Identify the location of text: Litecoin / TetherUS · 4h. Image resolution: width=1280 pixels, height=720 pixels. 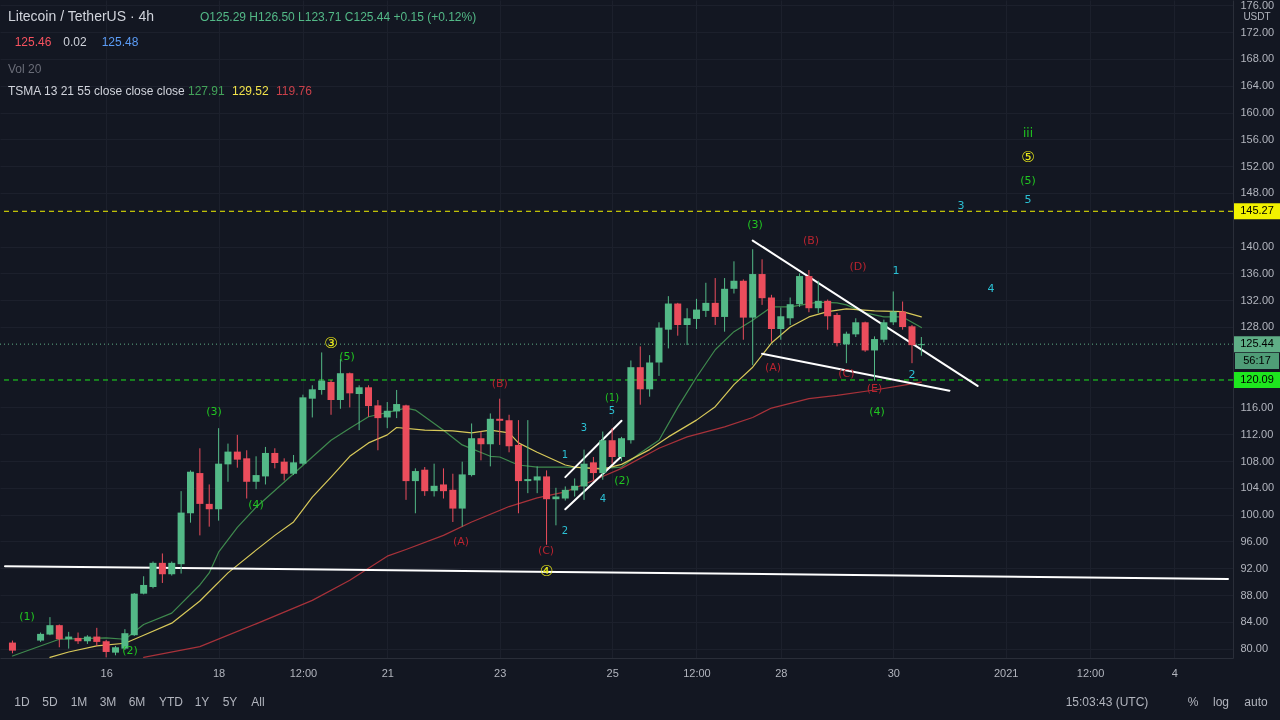
(81, 16).